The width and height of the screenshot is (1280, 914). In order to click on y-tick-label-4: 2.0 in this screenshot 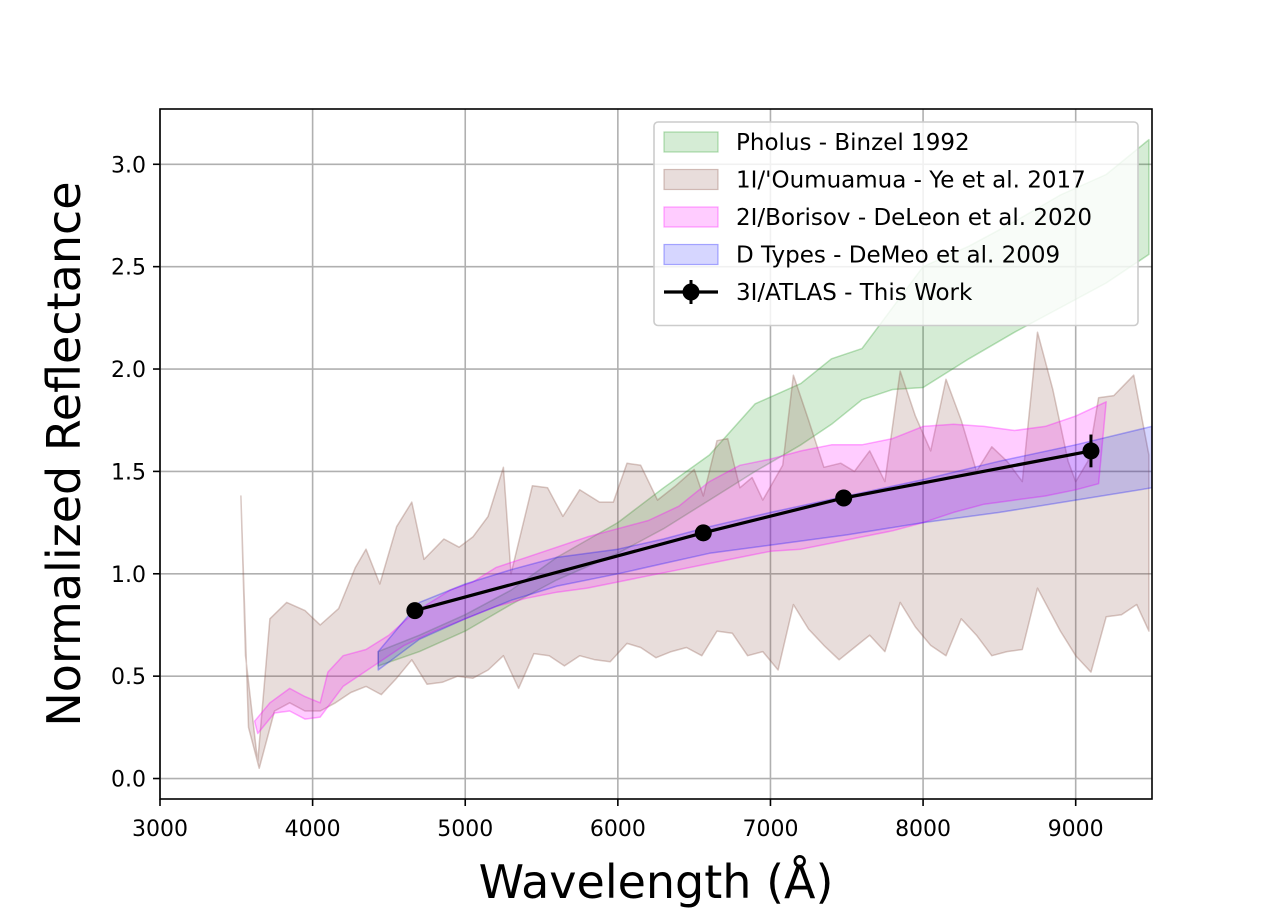, I will do `click(128, 370)`.